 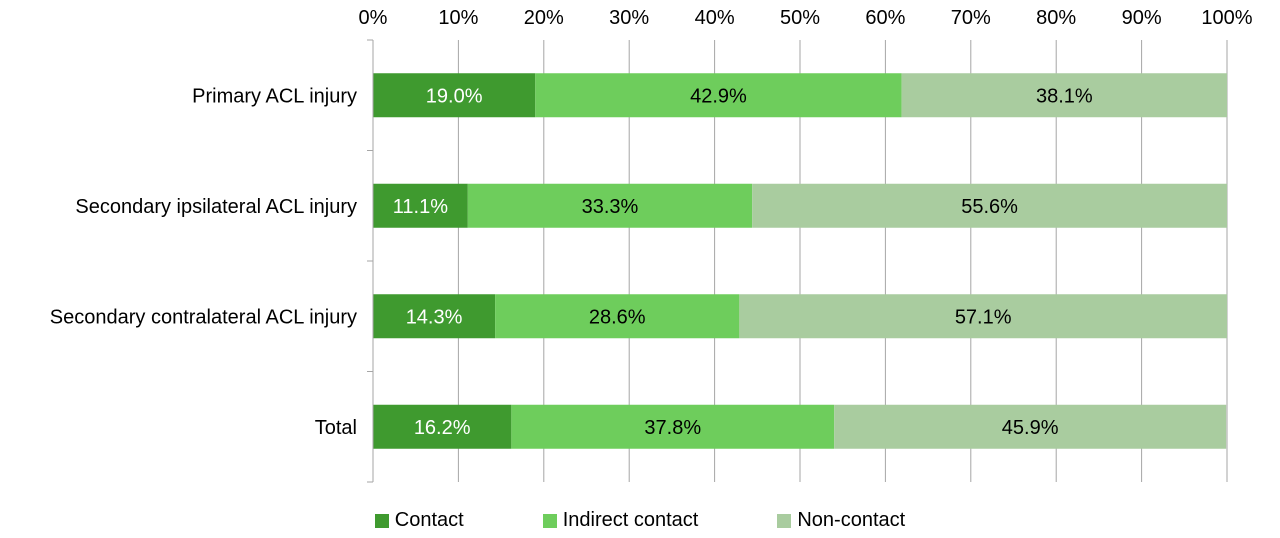 I want to click on chart-legend: Contact Indirect contact Non-contact, so click(x=640, y=520).